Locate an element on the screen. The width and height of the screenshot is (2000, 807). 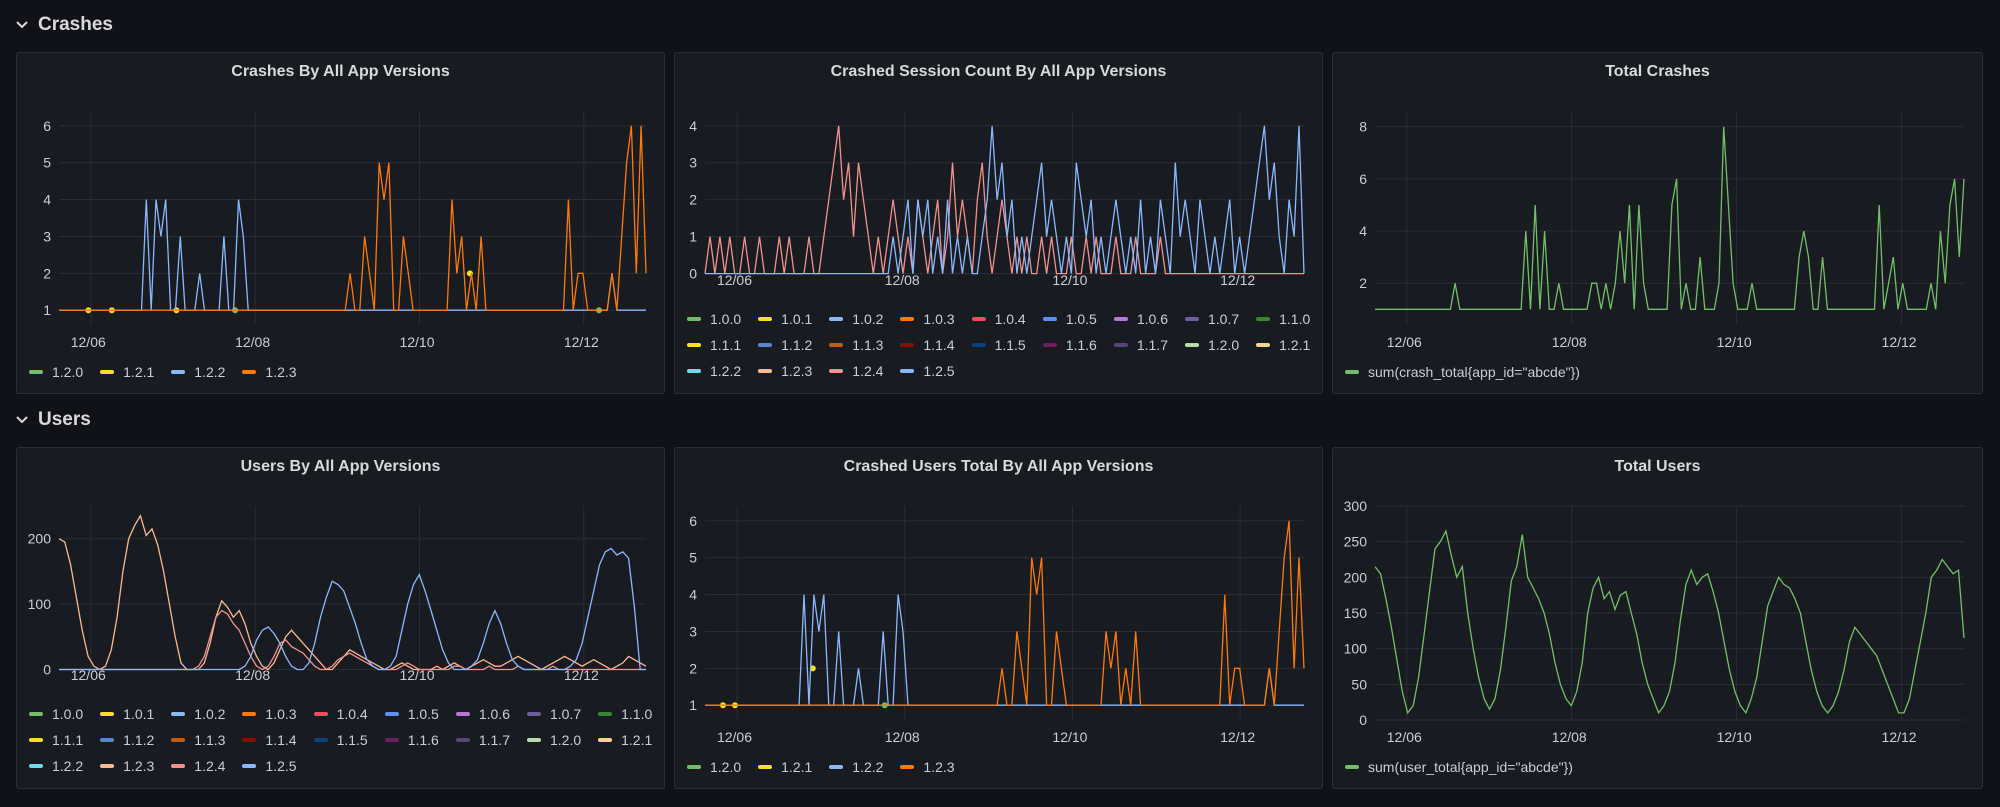
legend-label: 1.1.1 is located at coordinates (68, 739).